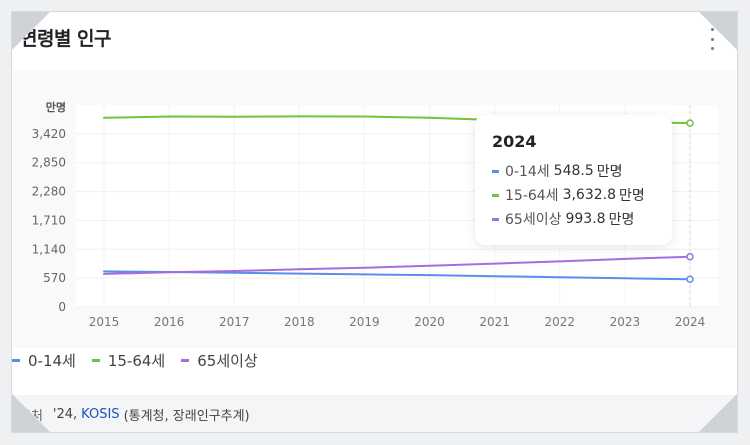  I want to click on legend-label: 0-14세, so click(52, 360).